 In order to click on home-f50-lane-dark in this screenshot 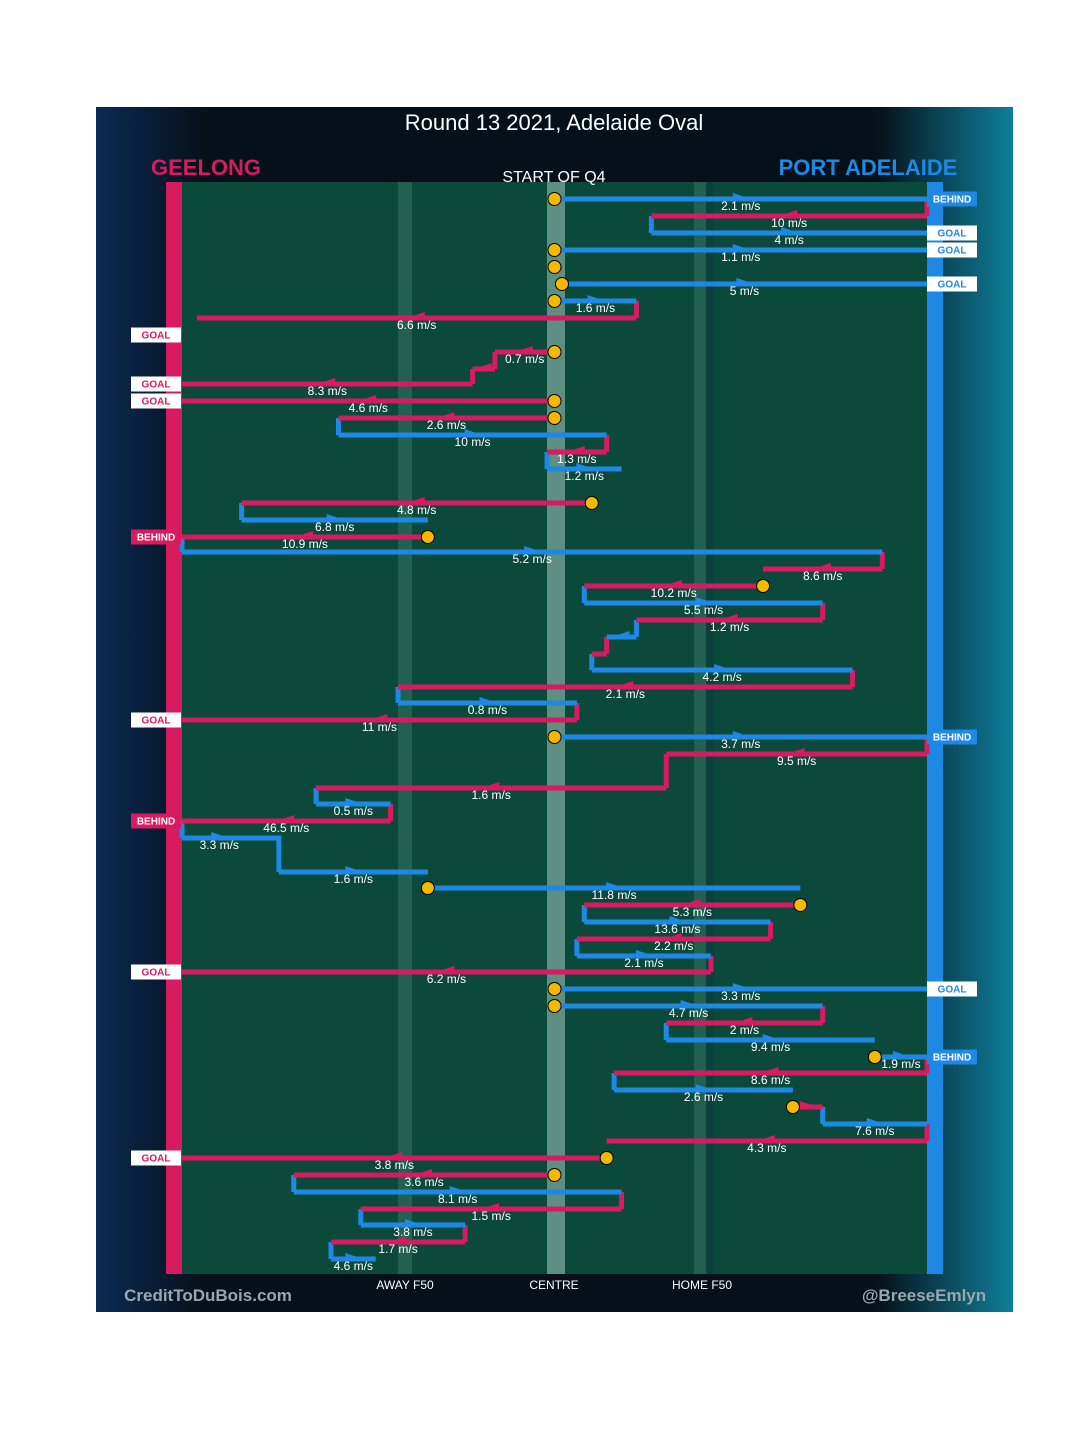, I will do `click(710, 728)`.